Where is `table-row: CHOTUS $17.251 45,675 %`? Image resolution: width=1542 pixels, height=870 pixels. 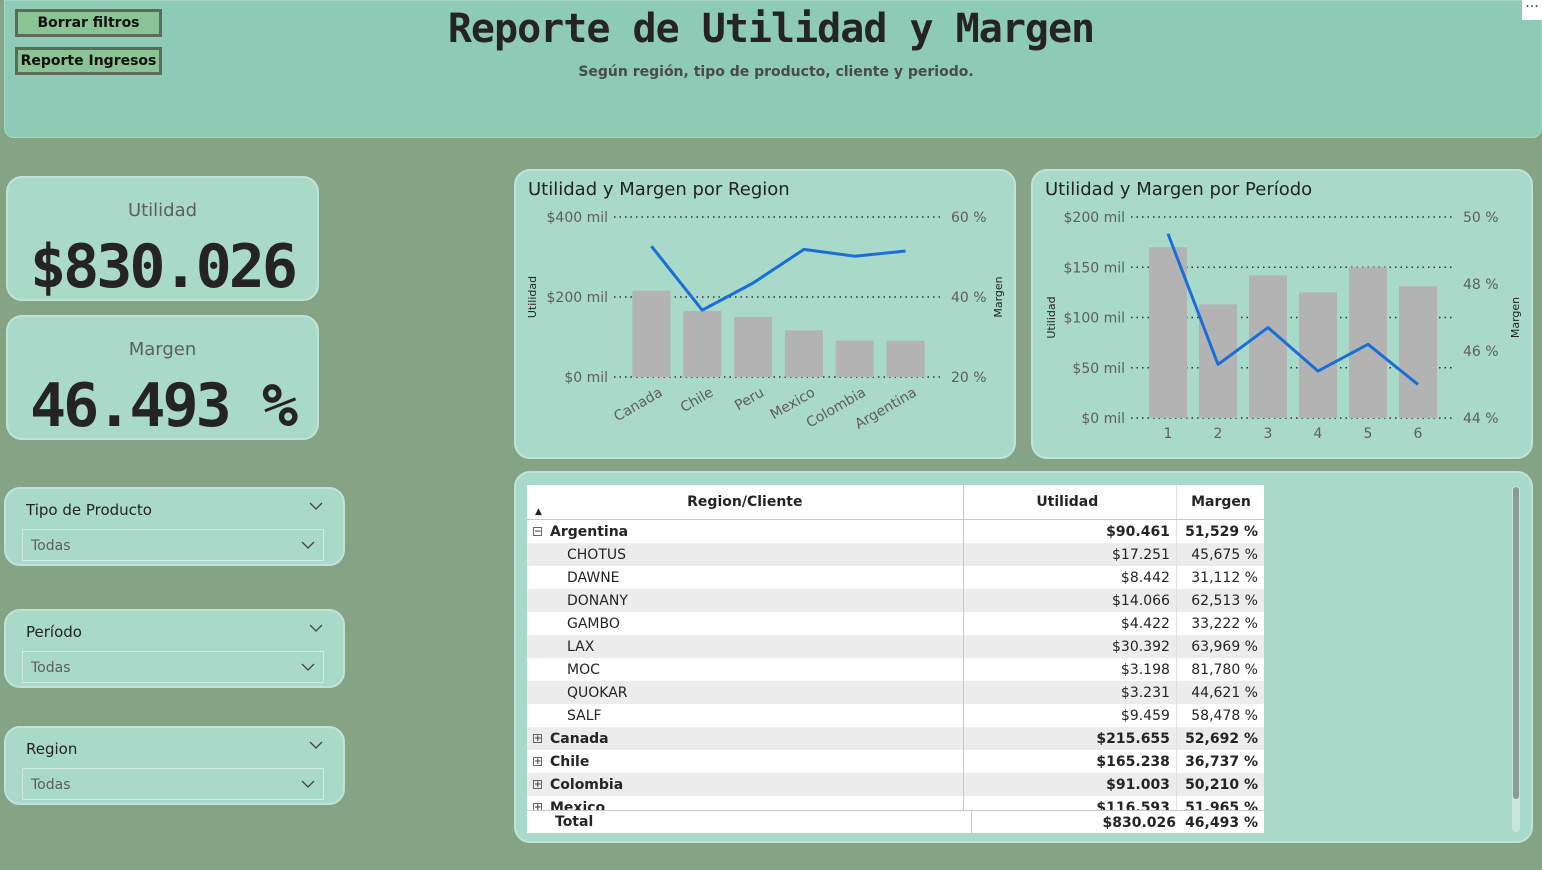 table-row: CHOTUS $17.251 45,675 % is located at coordinates (895, 554).